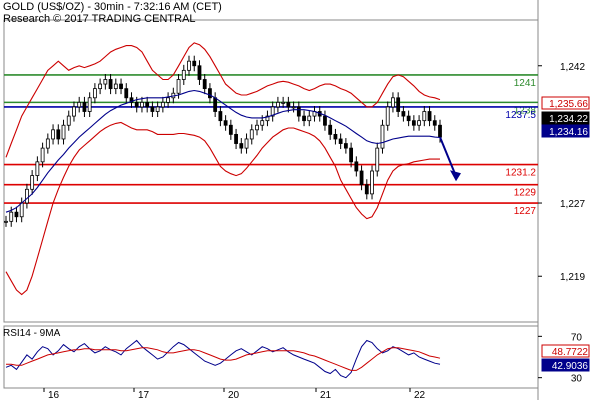 This screenshot has height=405, width=590. What do you see at coordinates (520, 115) in the screenshot?
I see `level-label-2: 1237.5` at bounding box center [520, 115].